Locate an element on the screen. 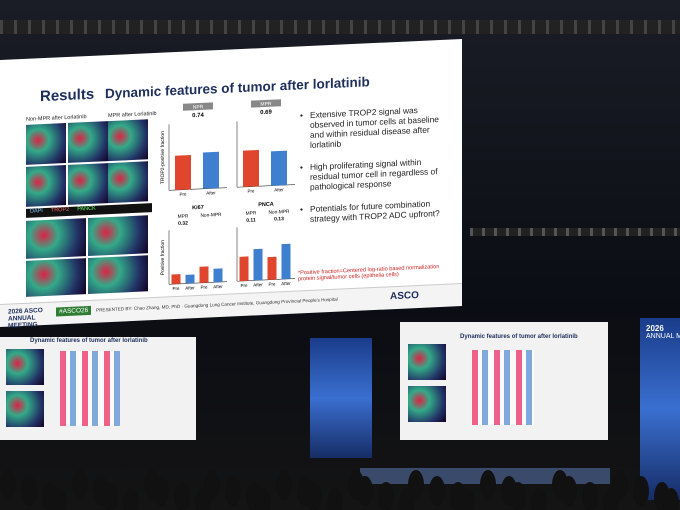 The image size is (680, 510). group-label: NPR is located at coordinates (198, 107).